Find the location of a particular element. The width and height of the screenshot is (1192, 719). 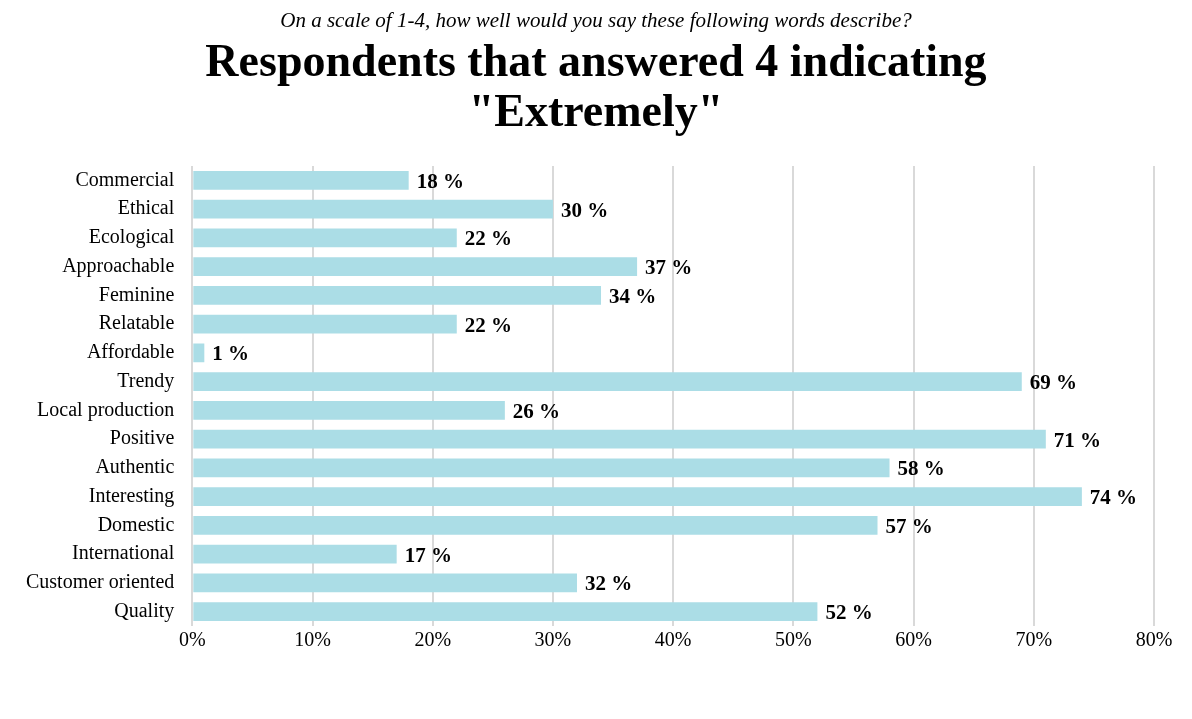

data-label: 37 % is located at coordinates (669, 267).